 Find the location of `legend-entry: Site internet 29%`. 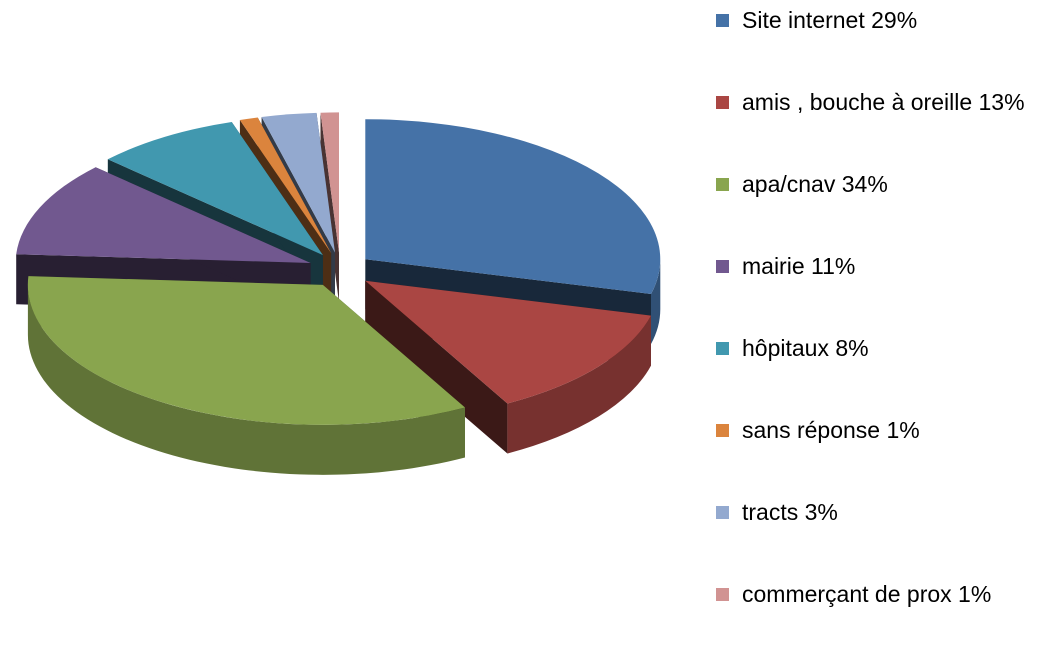

legend-entry: Site internet 29% is located at coordinates (876, 45).